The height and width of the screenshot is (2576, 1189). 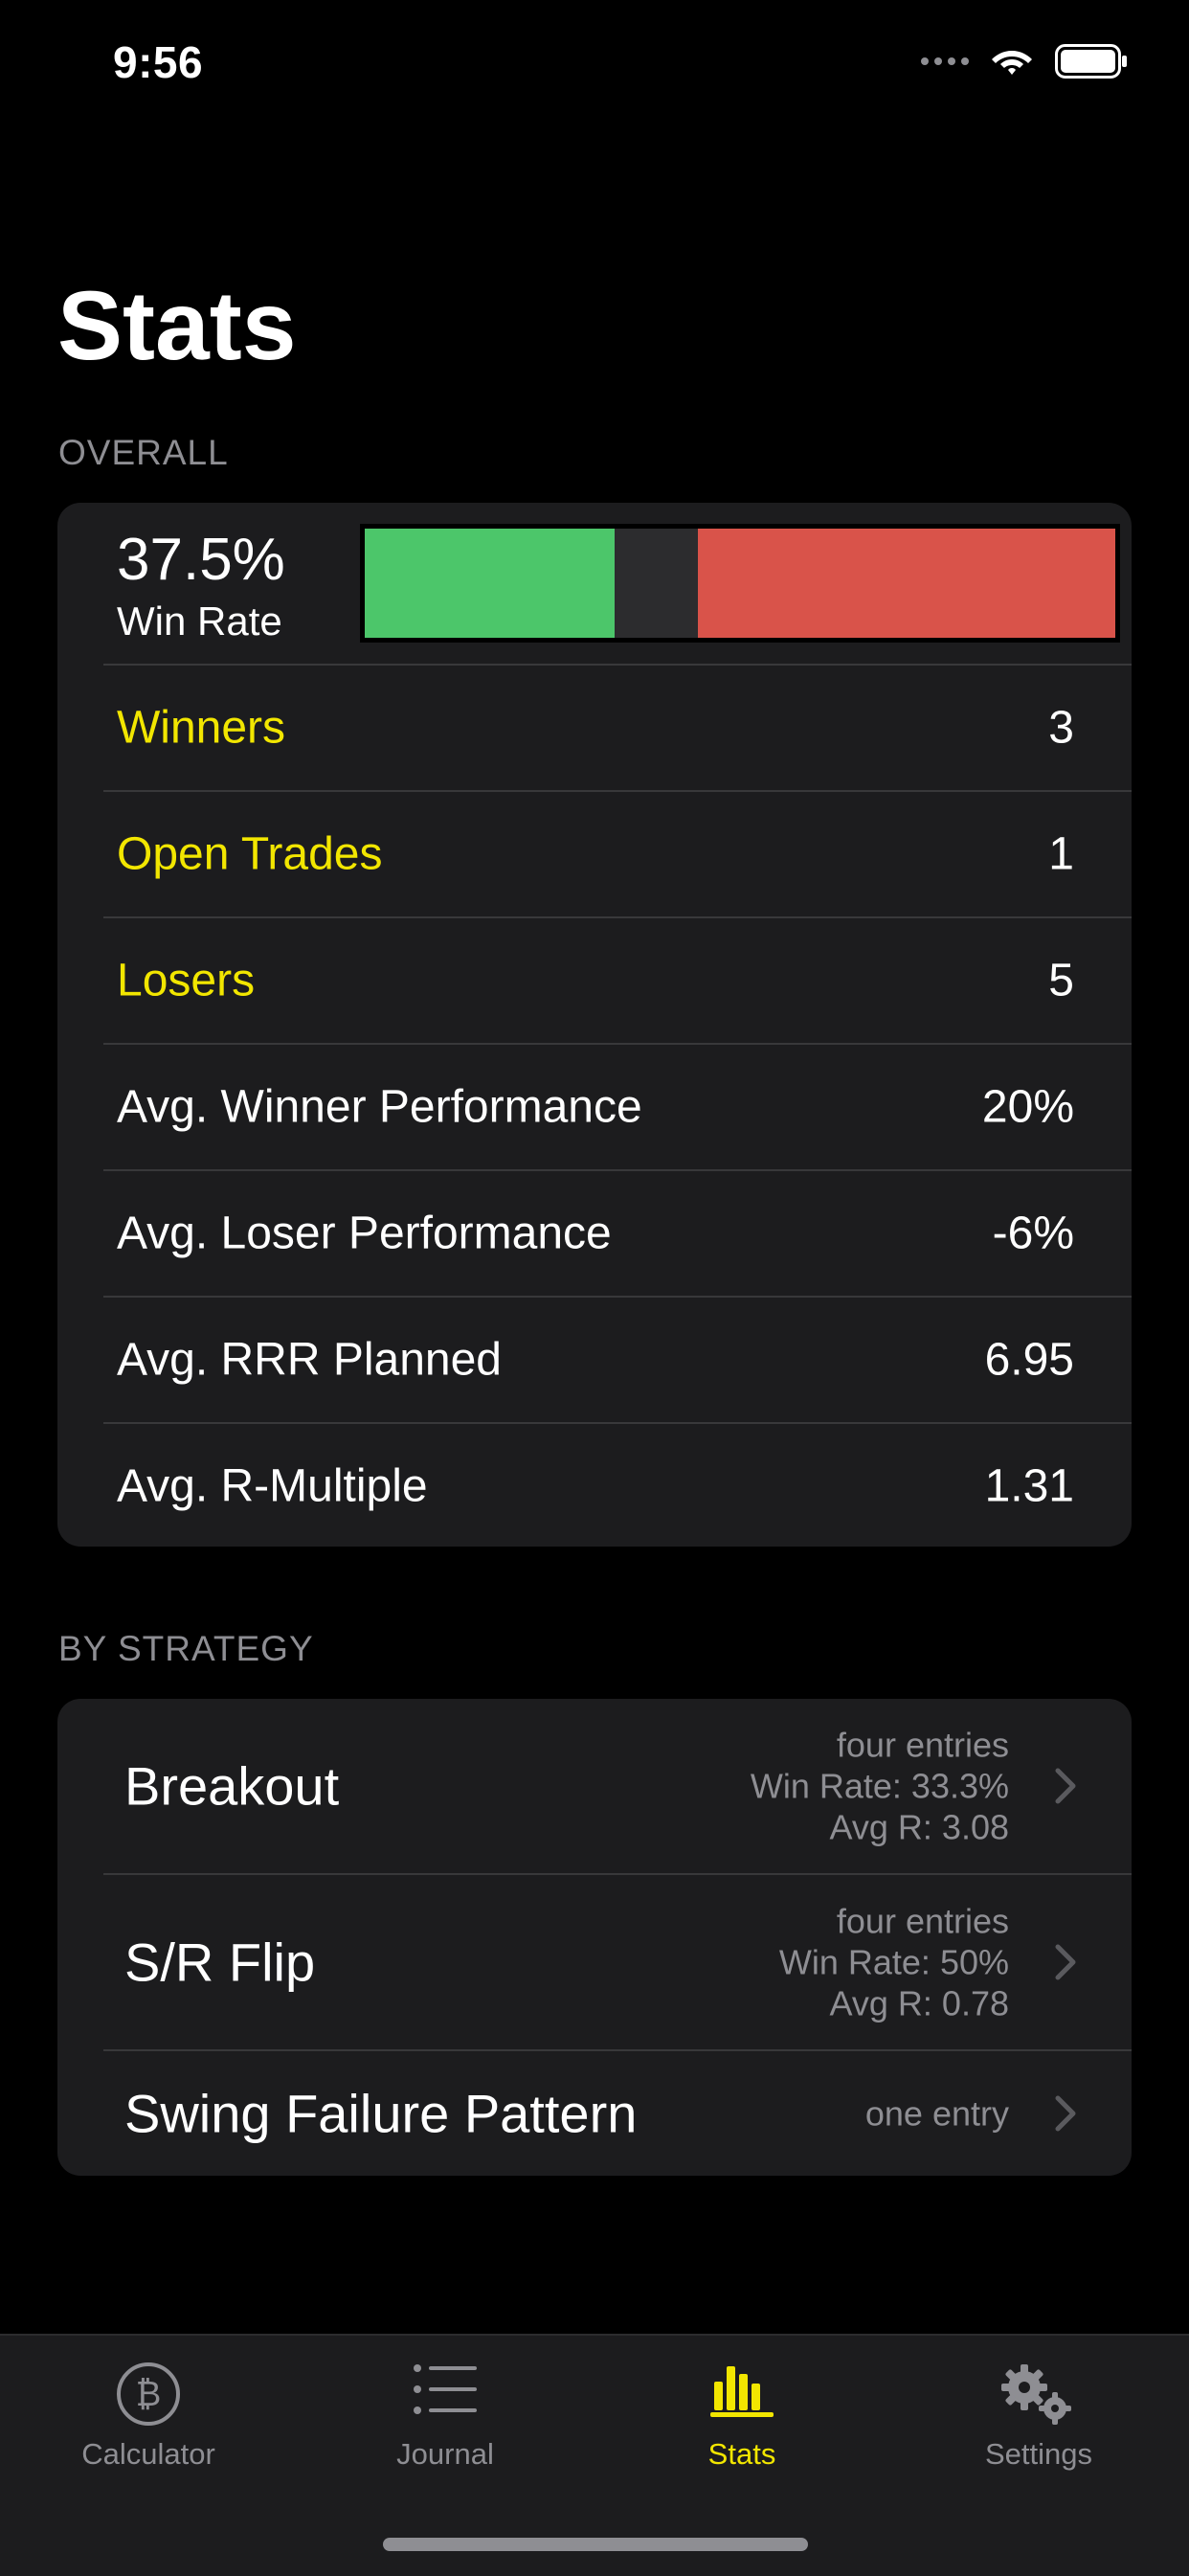 I want to click on strategy-meta: one entry, so click(x=937, y=2114).